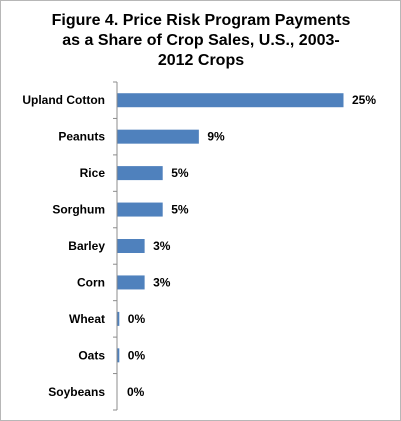 This screenshot has height=421, width=401. I want to click on chart-title-line-2: as a Share of Crop Sales, U.S., 2003-, so click(201, 40).